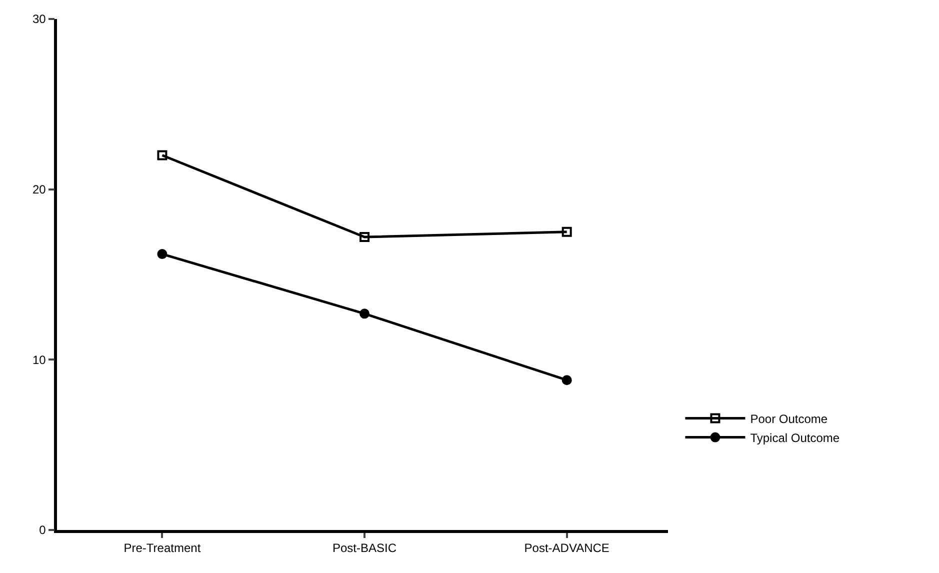 The height and width of the screenshot is (573, 939). What do you see at coordinates (39, 189) in the screenshot?
I see `y-tick-label: 20` at bounding box center [39, 189].